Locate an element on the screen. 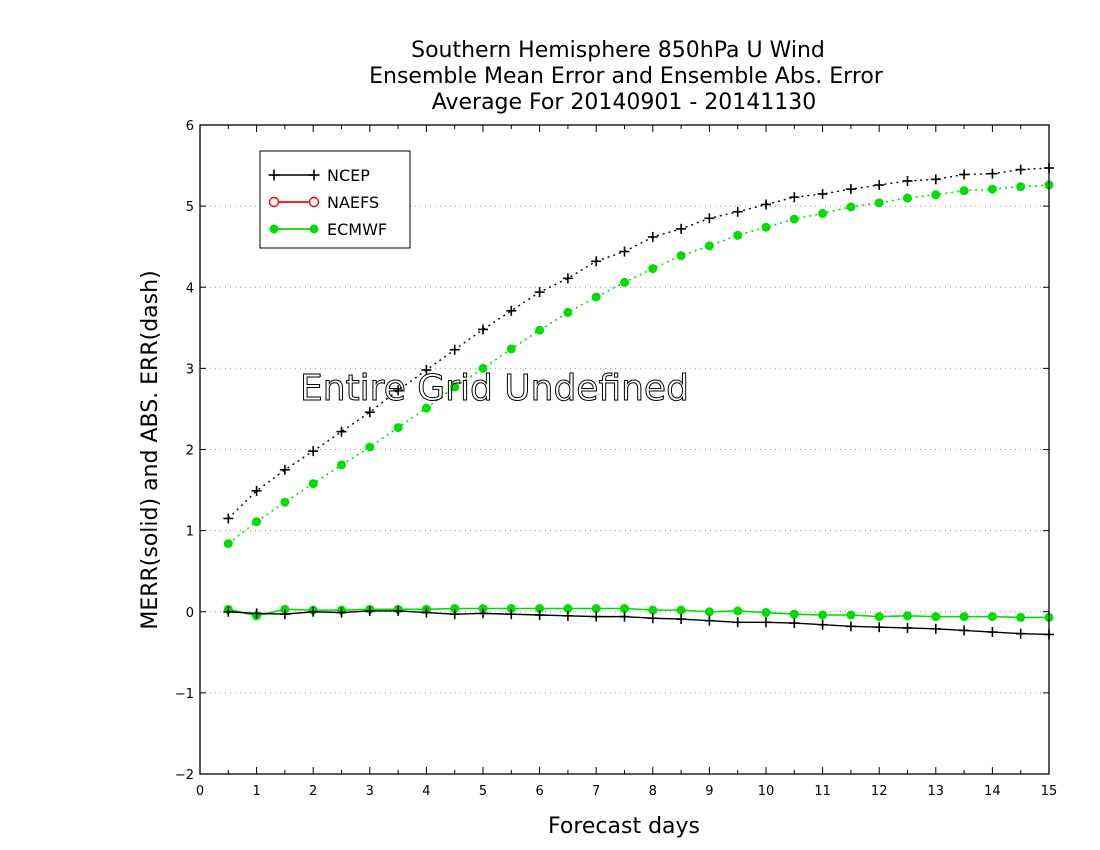 Image resolution: width=1100 pixels, height=850 pixels. y-tick-label: 2 is located at coordinates (190, 451).